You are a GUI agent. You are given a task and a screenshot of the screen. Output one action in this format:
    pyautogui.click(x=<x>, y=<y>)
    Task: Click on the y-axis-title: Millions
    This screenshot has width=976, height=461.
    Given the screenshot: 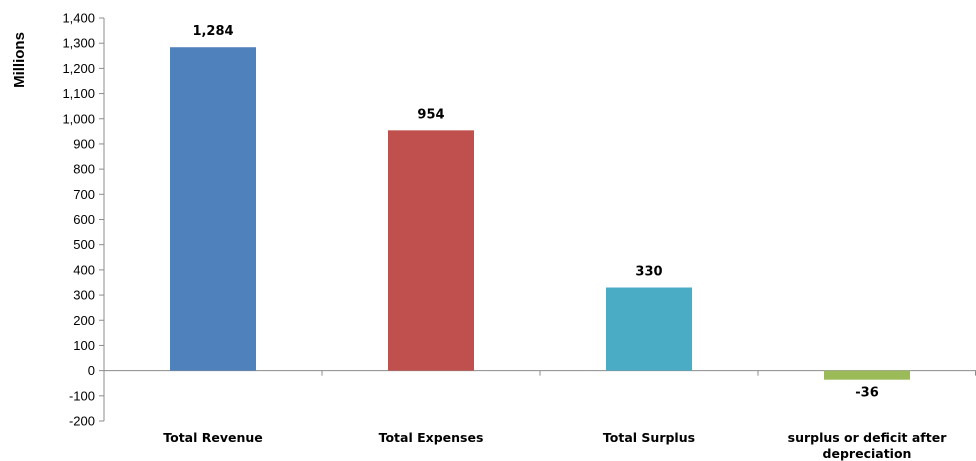 What is the action you would take?
    pyautogui.click(x=19, y=60)
    